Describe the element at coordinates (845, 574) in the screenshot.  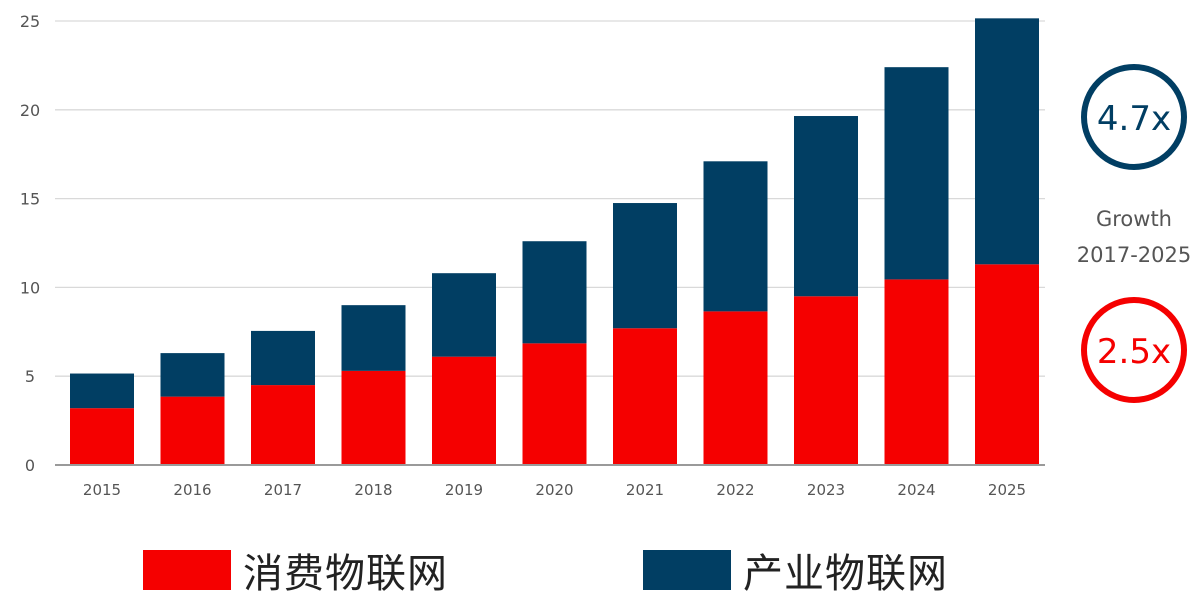
I see `legend-label-industrial: 产业物联网` at that location.